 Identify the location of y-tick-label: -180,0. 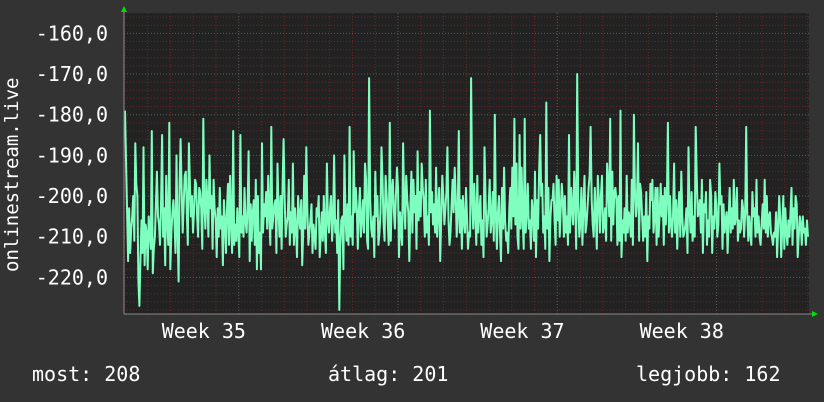
(72, 115).